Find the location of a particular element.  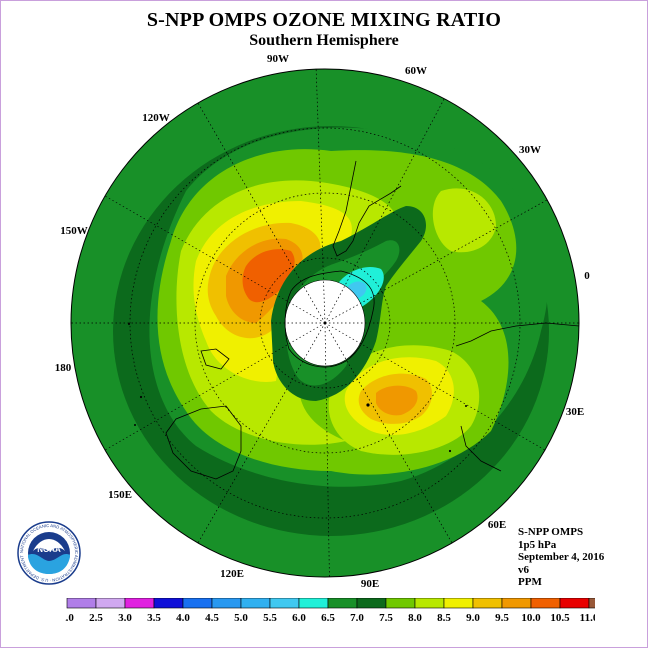

islands is located at coordinates (297, 388).